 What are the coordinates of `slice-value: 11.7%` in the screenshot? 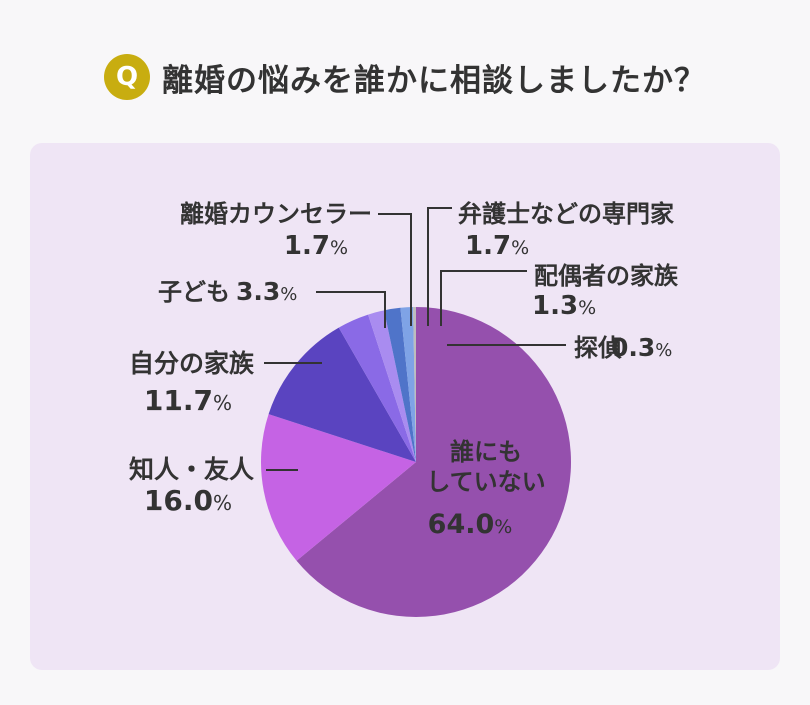 It's located at (188, 400).